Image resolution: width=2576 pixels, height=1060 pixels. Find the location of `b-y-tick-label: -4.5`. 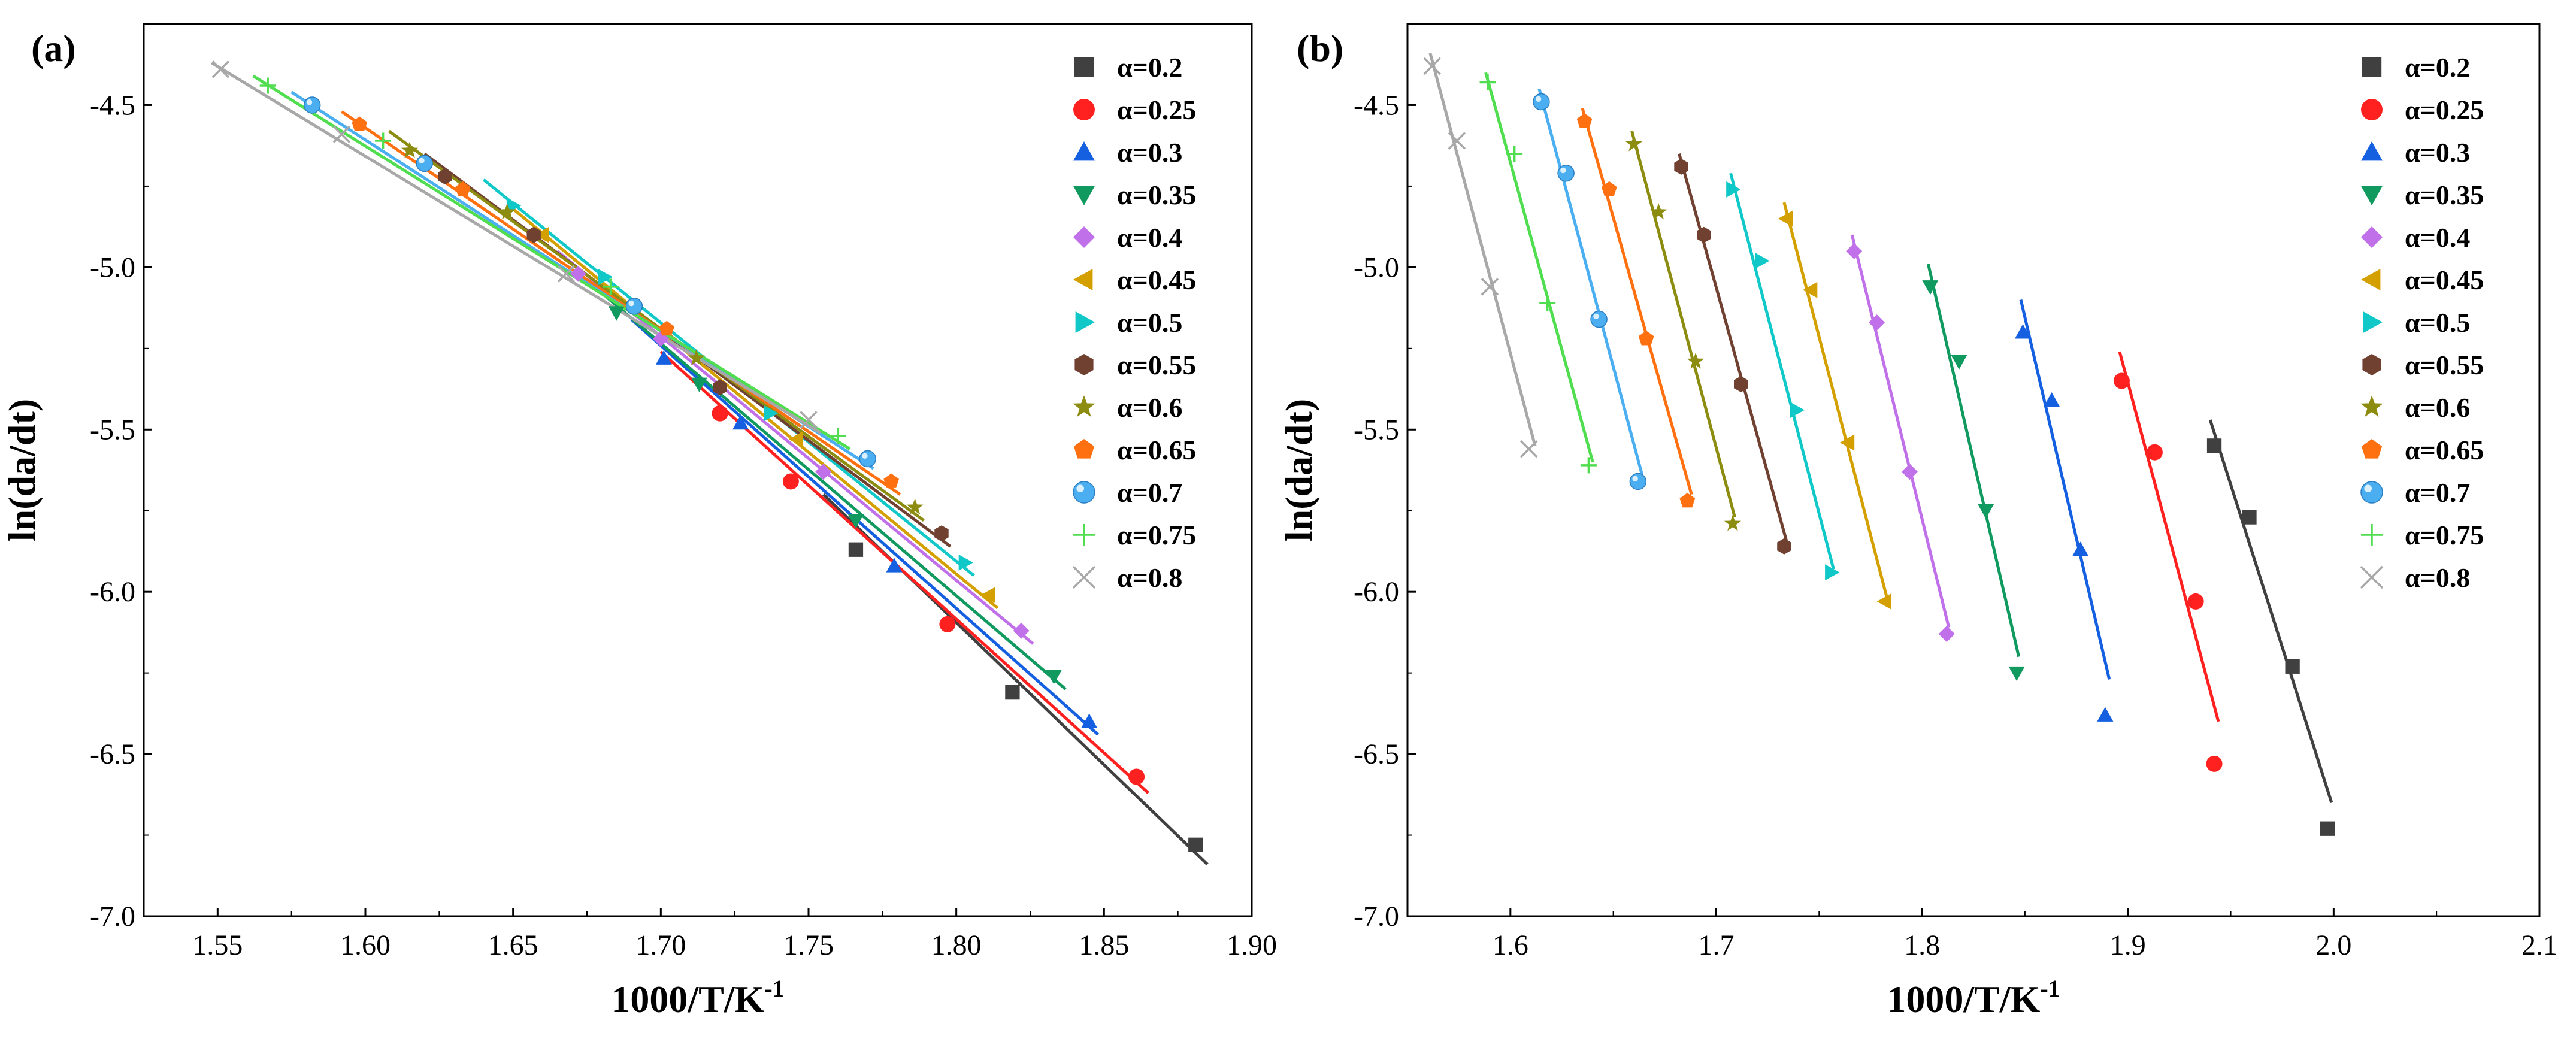

b-y-tick-label: -4.5 is located at coordinates (1376, 105).